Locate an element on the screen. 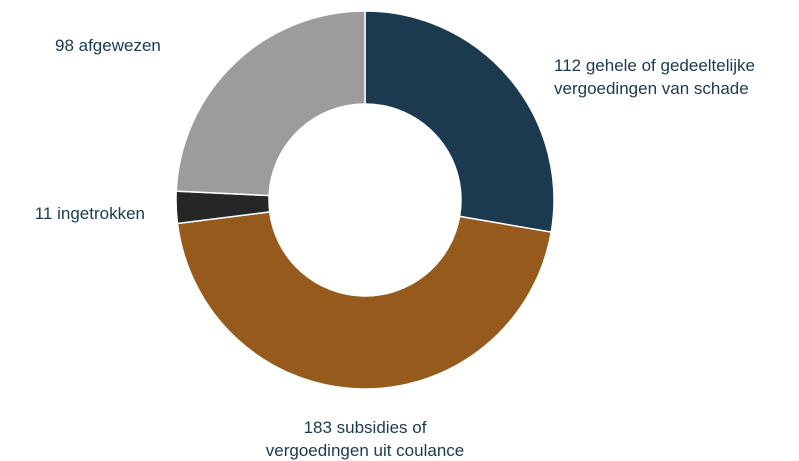 This screenshot has width=799, height=461. slice-label-line: vergoedingen uit coulance is located at coordinates (365, 450).